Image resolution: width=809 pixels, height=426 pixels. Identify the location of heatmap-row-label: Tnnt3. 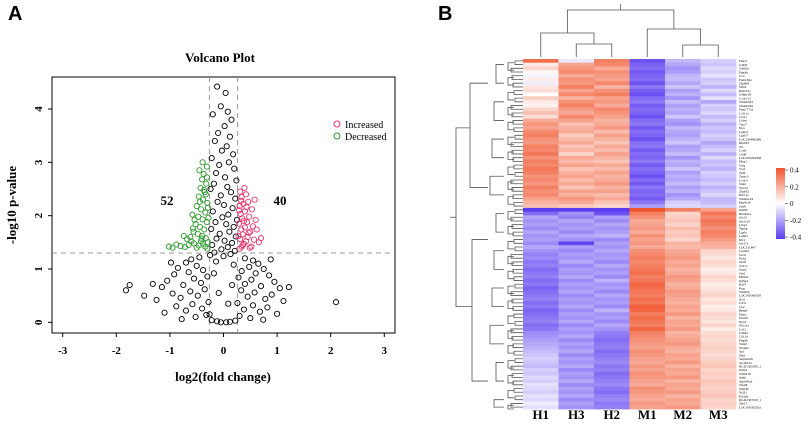
(743, 344).